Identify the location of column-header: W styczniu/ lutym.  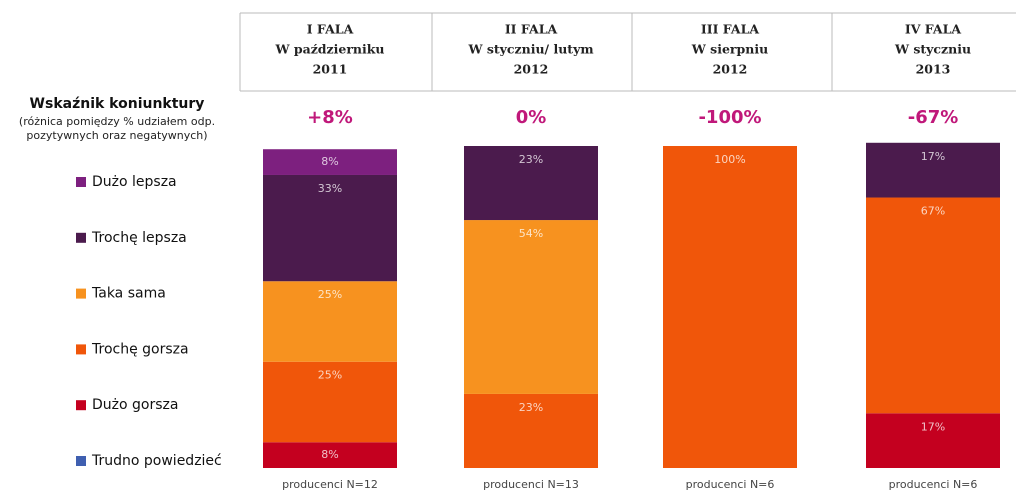
(530, 49).